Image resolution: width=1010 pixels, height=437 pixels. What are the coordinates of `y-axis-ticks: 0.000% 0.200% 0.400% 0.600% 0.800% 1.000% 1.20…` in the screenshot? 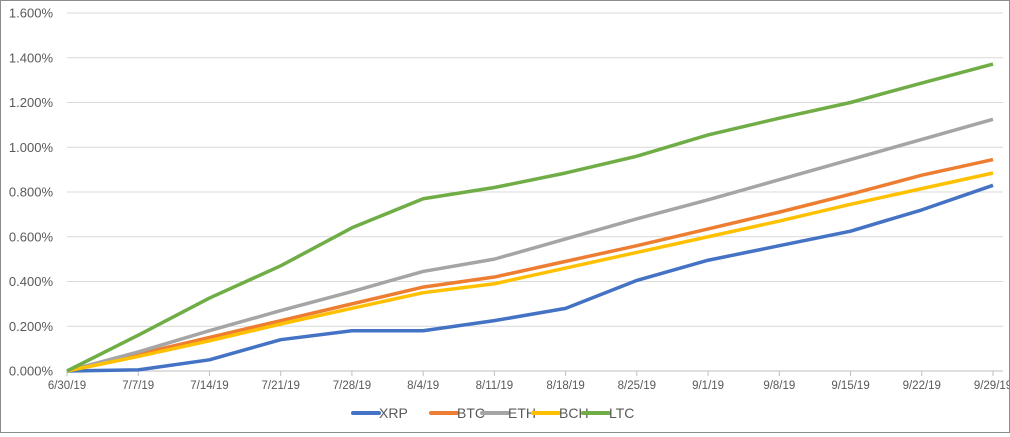 It's located at (31, 192).